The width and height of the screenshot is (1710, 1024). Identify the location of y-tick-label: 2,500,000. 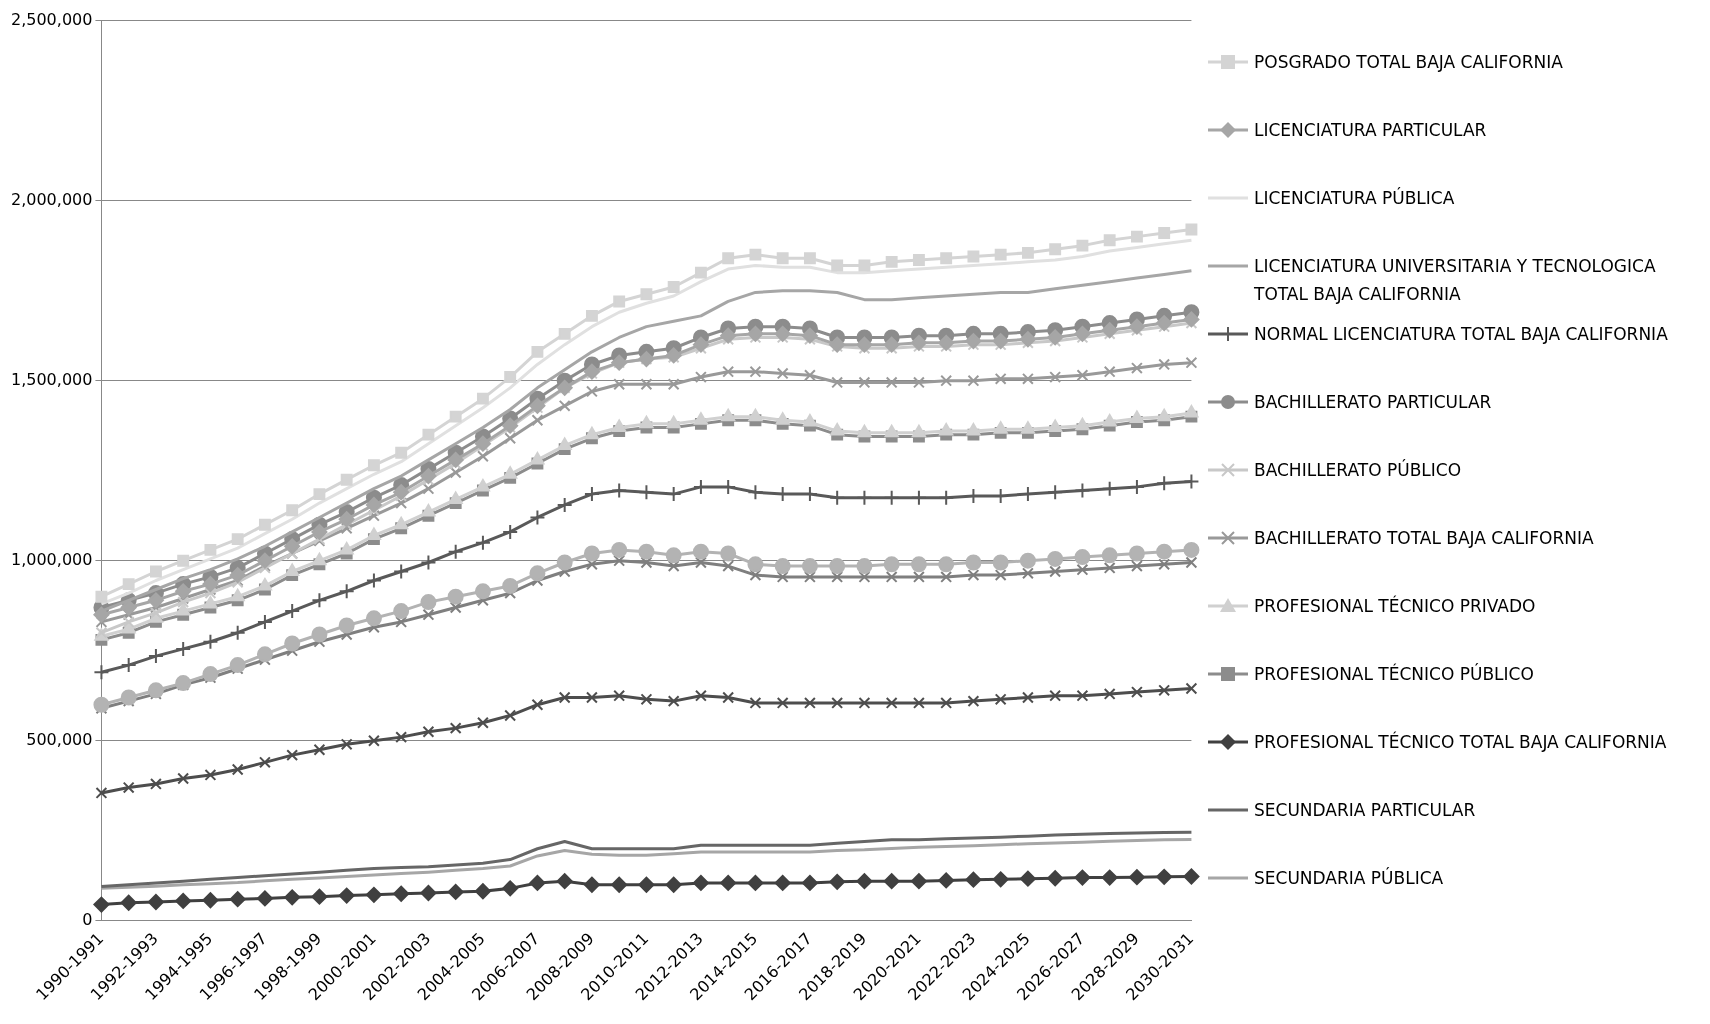
(51, 19).